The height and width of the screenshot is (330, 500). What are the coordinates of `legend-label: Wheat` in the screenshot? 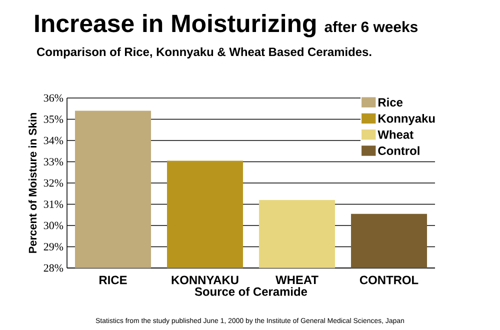 It's located at (396, 134).